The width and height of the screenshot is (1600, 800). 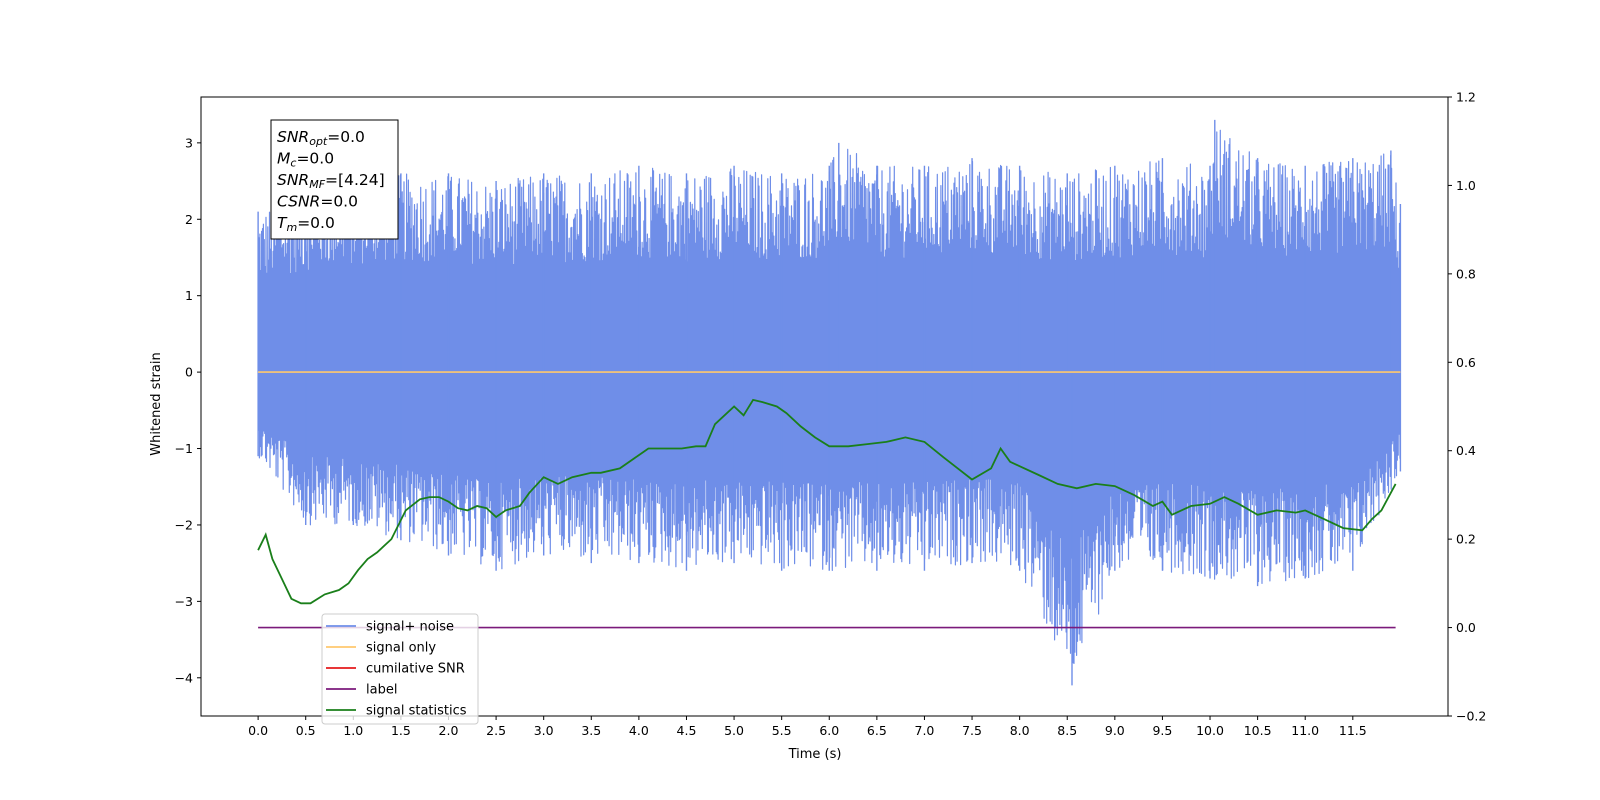 I want to click on x-axis-label: Time (s), so click(x=815, y=754).